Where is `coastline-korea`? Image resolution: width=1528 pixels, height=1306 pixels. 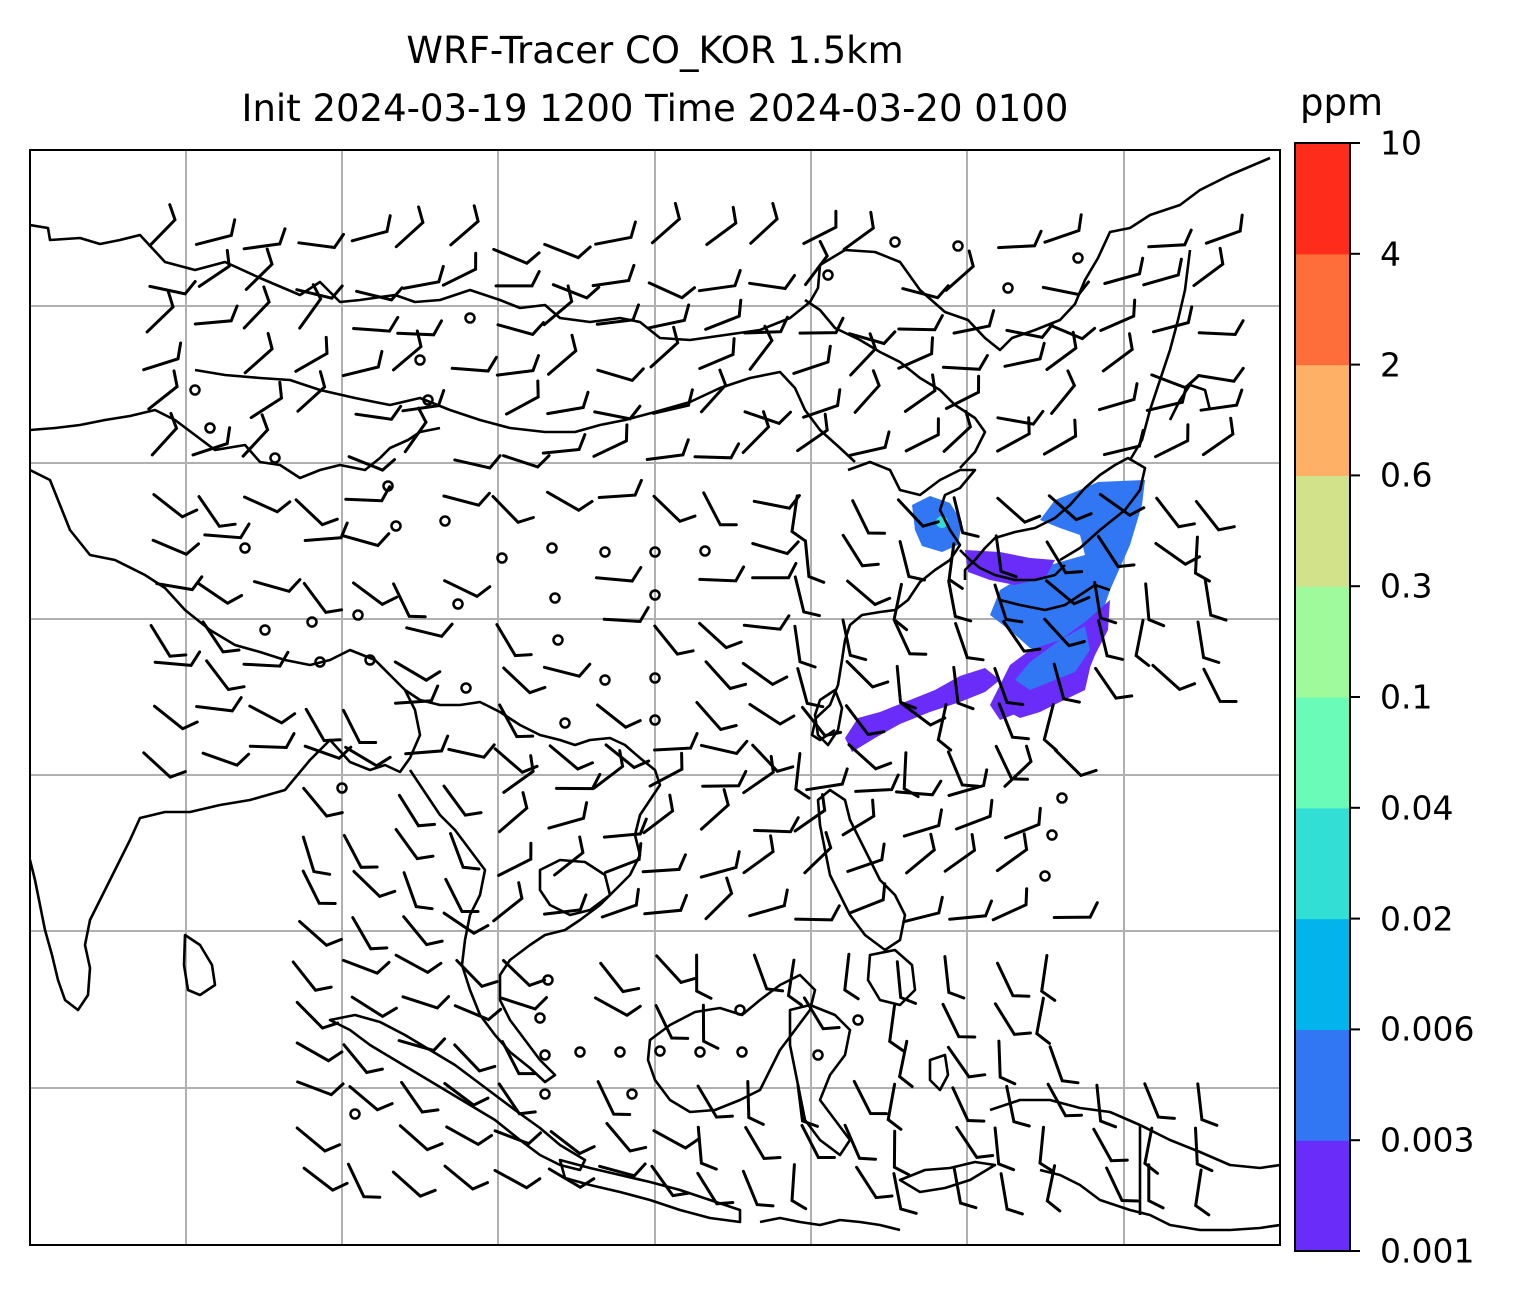
coastline-korea is located at coordinates (1012, 565).